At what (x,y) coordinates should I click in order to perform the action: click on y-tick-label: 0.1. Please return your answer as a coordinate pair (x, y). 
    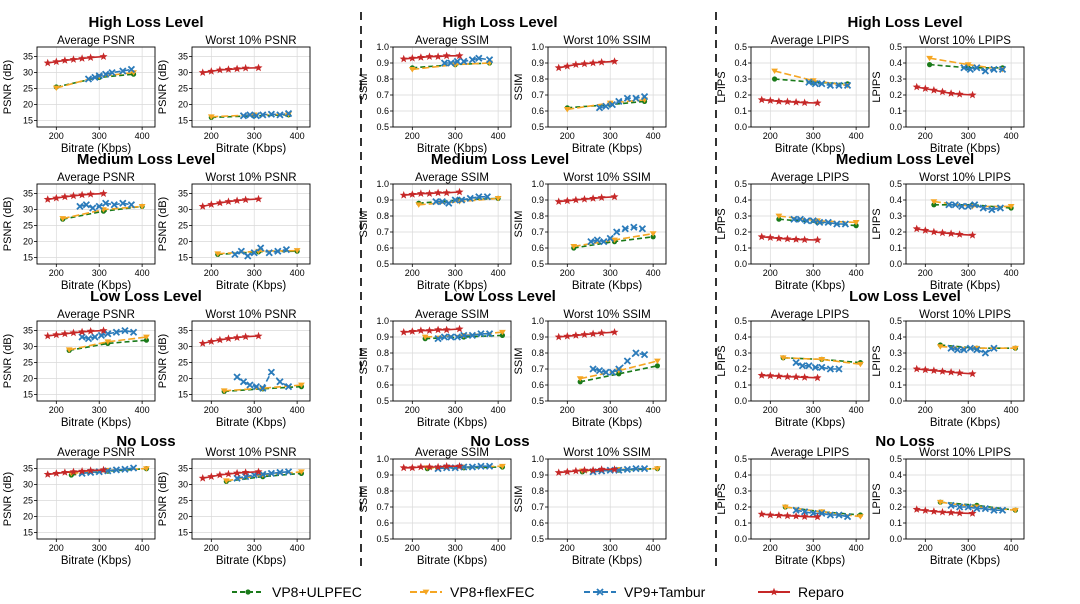
    Looking at the image, I should click on (895, 248).